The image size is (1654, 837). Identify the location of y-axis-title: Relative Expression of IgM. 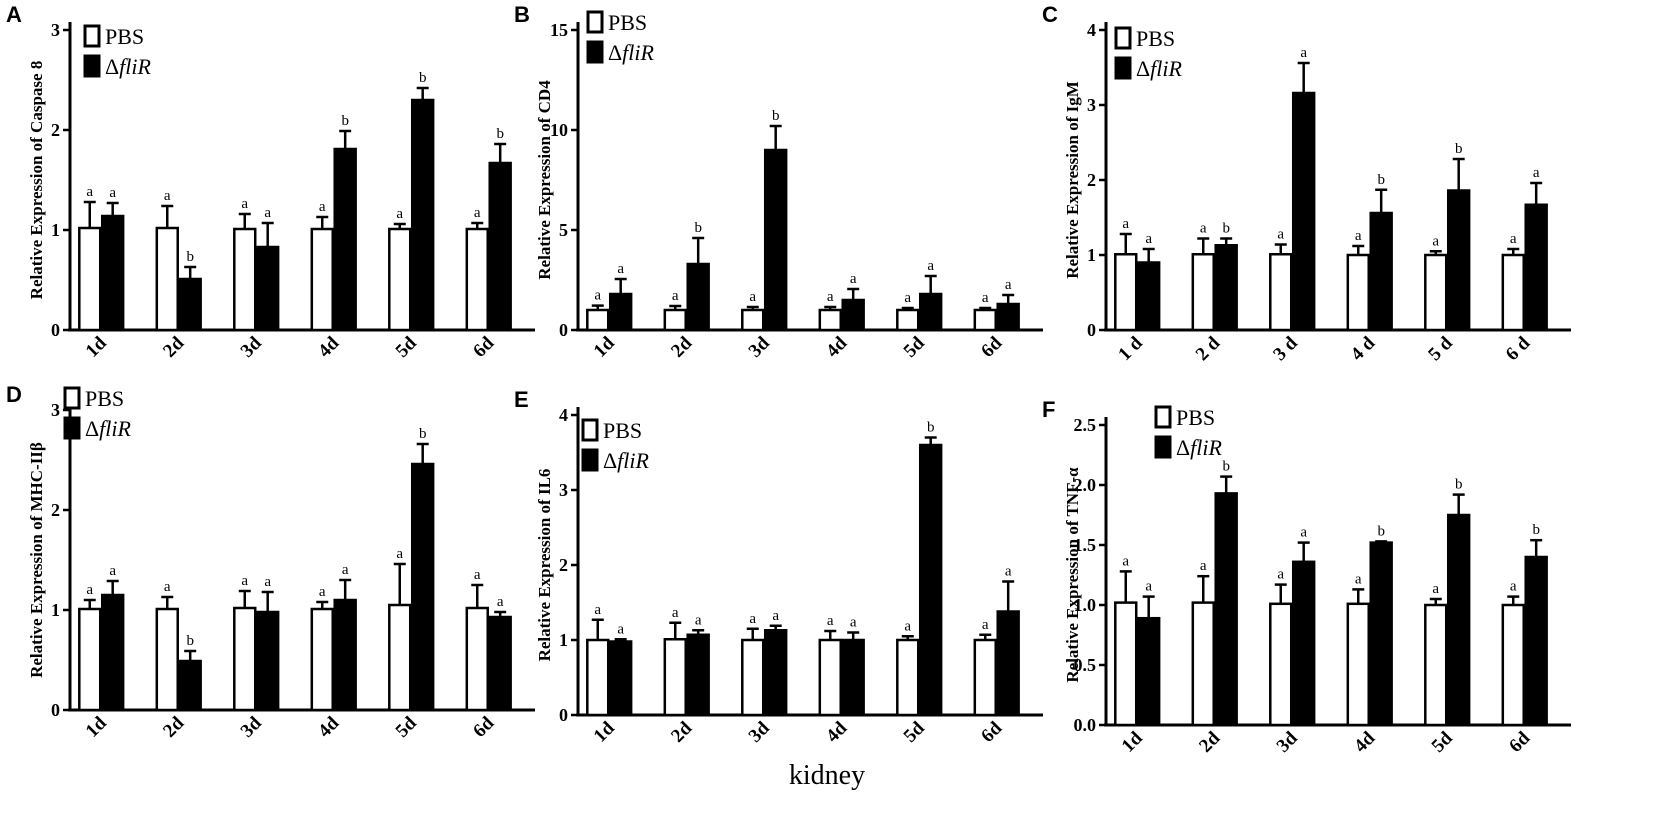
(1072, 180).